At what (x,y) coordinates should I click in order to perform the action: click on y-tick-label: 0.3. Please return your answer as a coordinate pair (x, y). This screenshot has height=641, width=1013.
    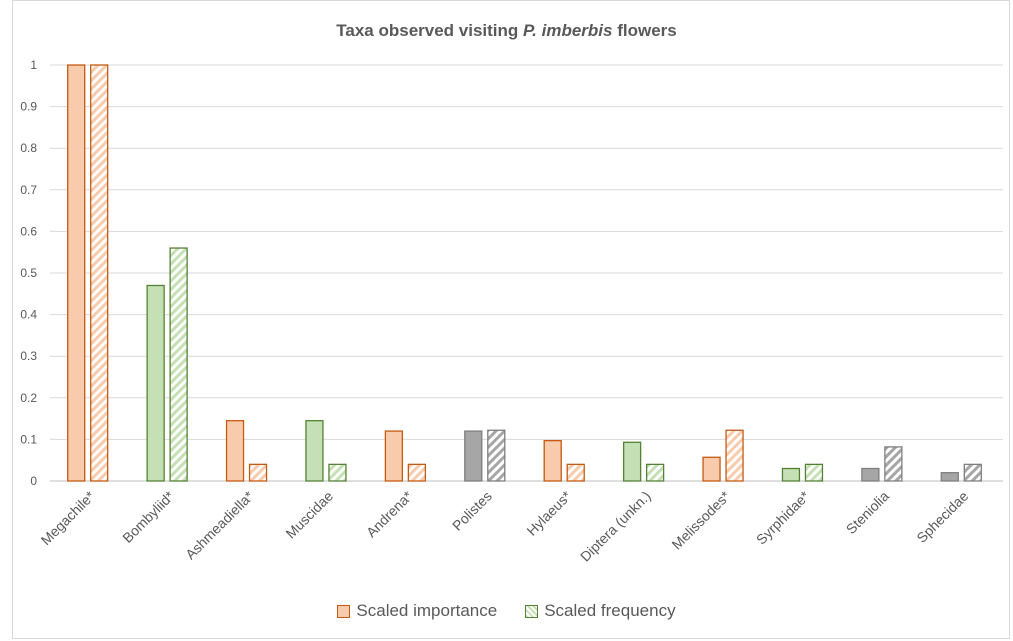
    Looking at the image, I should click on (28, 356).